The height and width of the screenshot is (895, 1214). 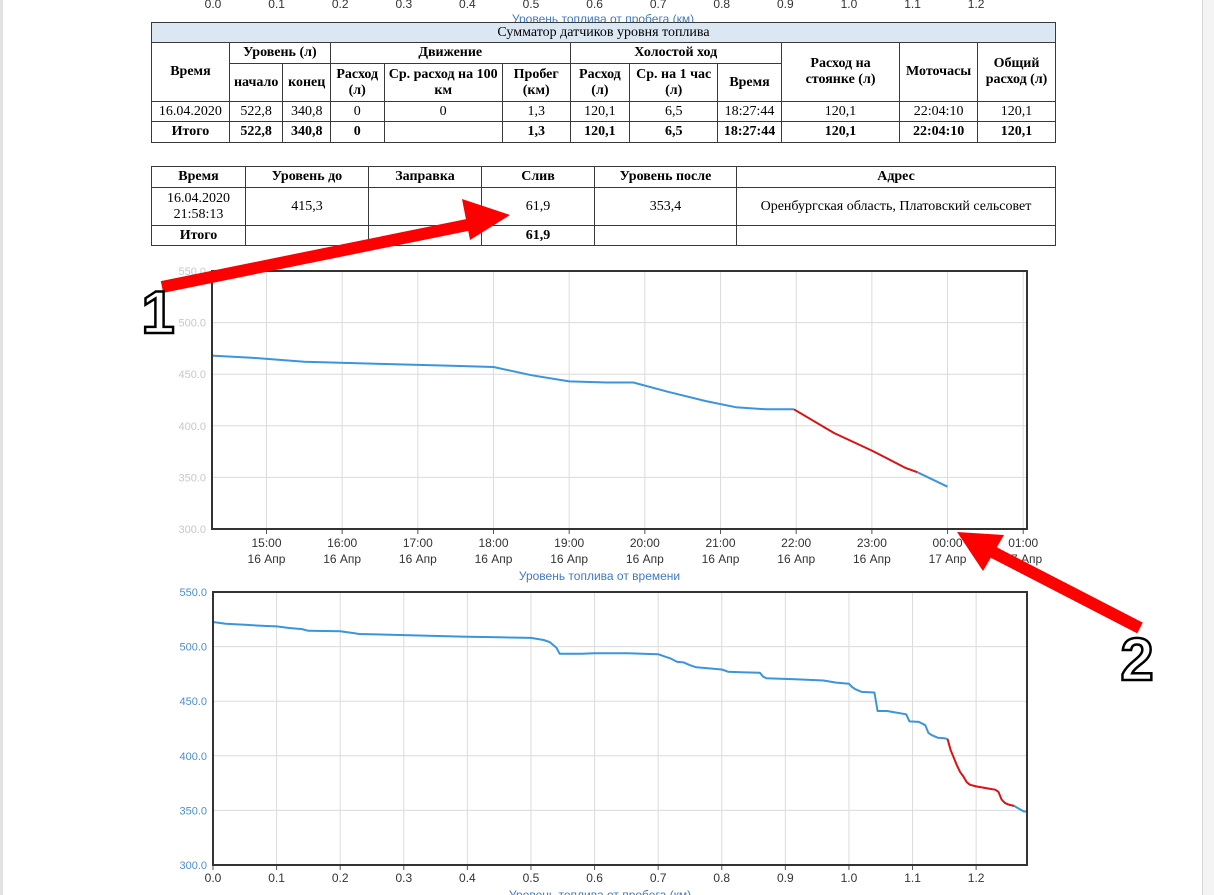 What do you see at coordinates (157, 312) in the screenshot?
I see `annotation-label-1: 1` at bounding box center [157, 312].